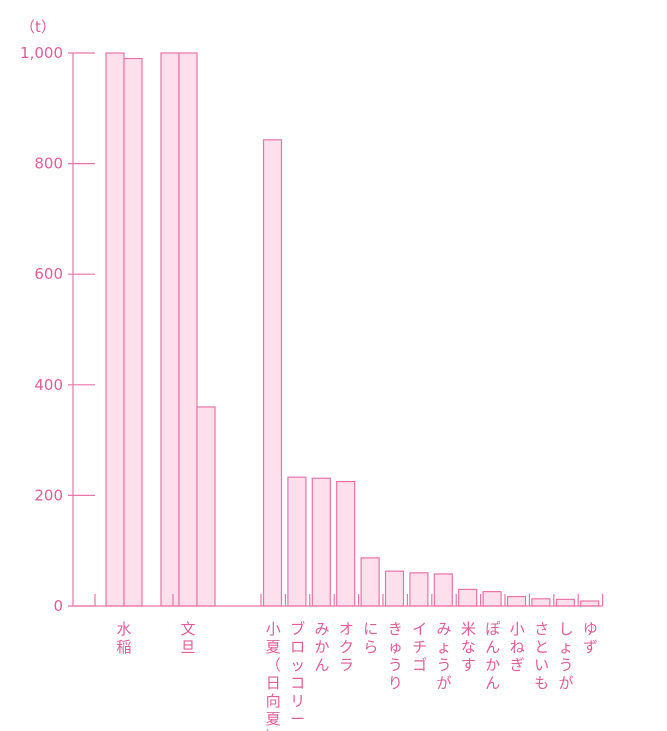 This screenshot has width=667, height=731. I want to click on y-tick-label: 0, so click(58, 606).